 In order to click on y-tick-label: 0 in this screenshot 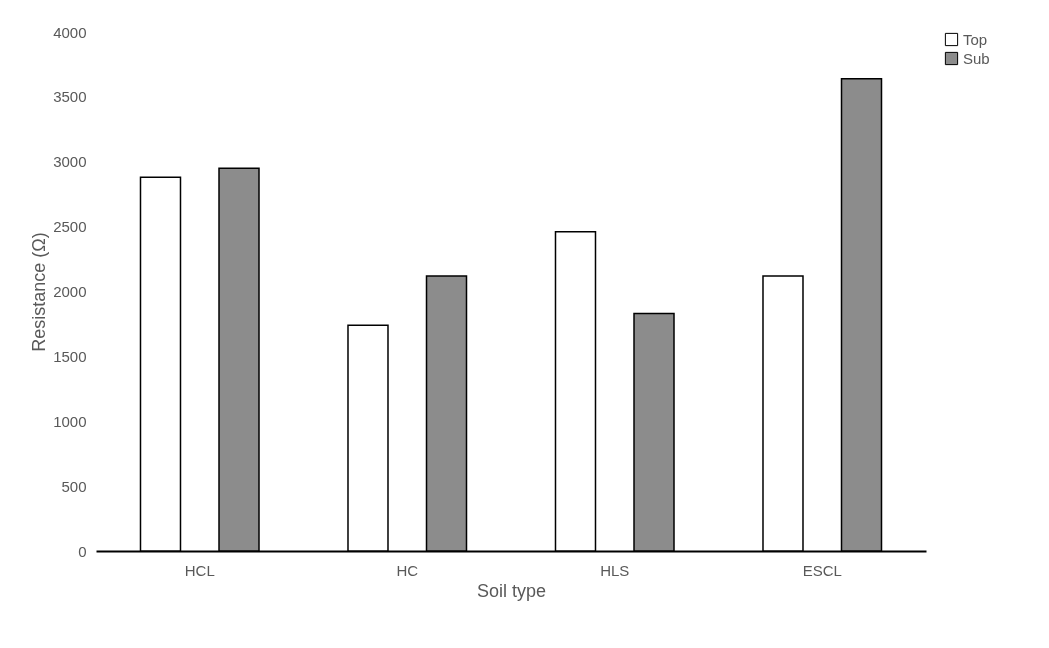, I will do `click(82, 551)`.